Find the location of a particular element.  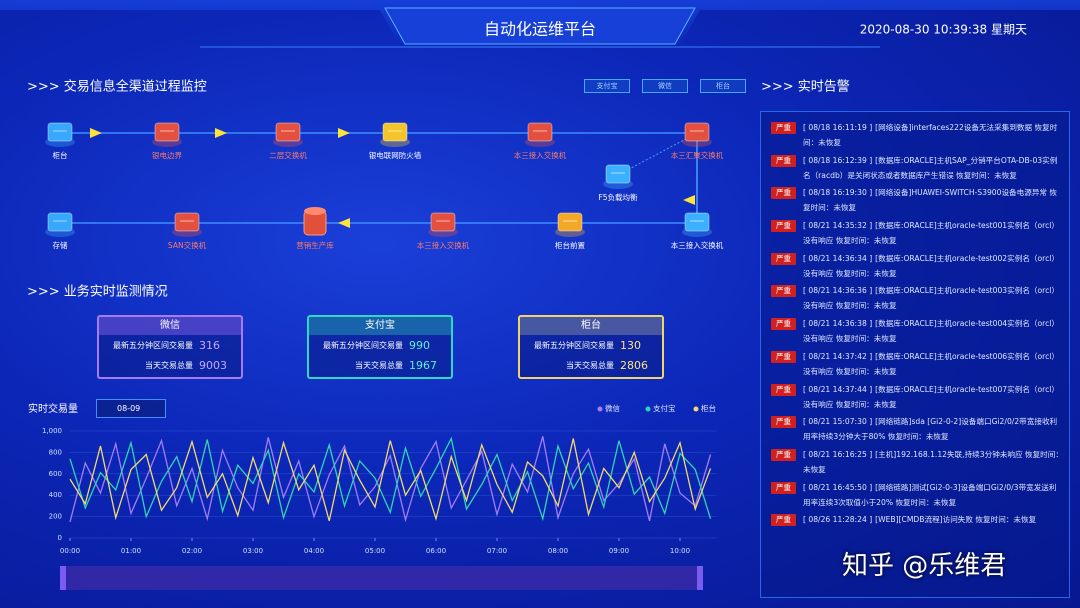

x-tick-label: 02:00 is located at coordinates (192, 551).